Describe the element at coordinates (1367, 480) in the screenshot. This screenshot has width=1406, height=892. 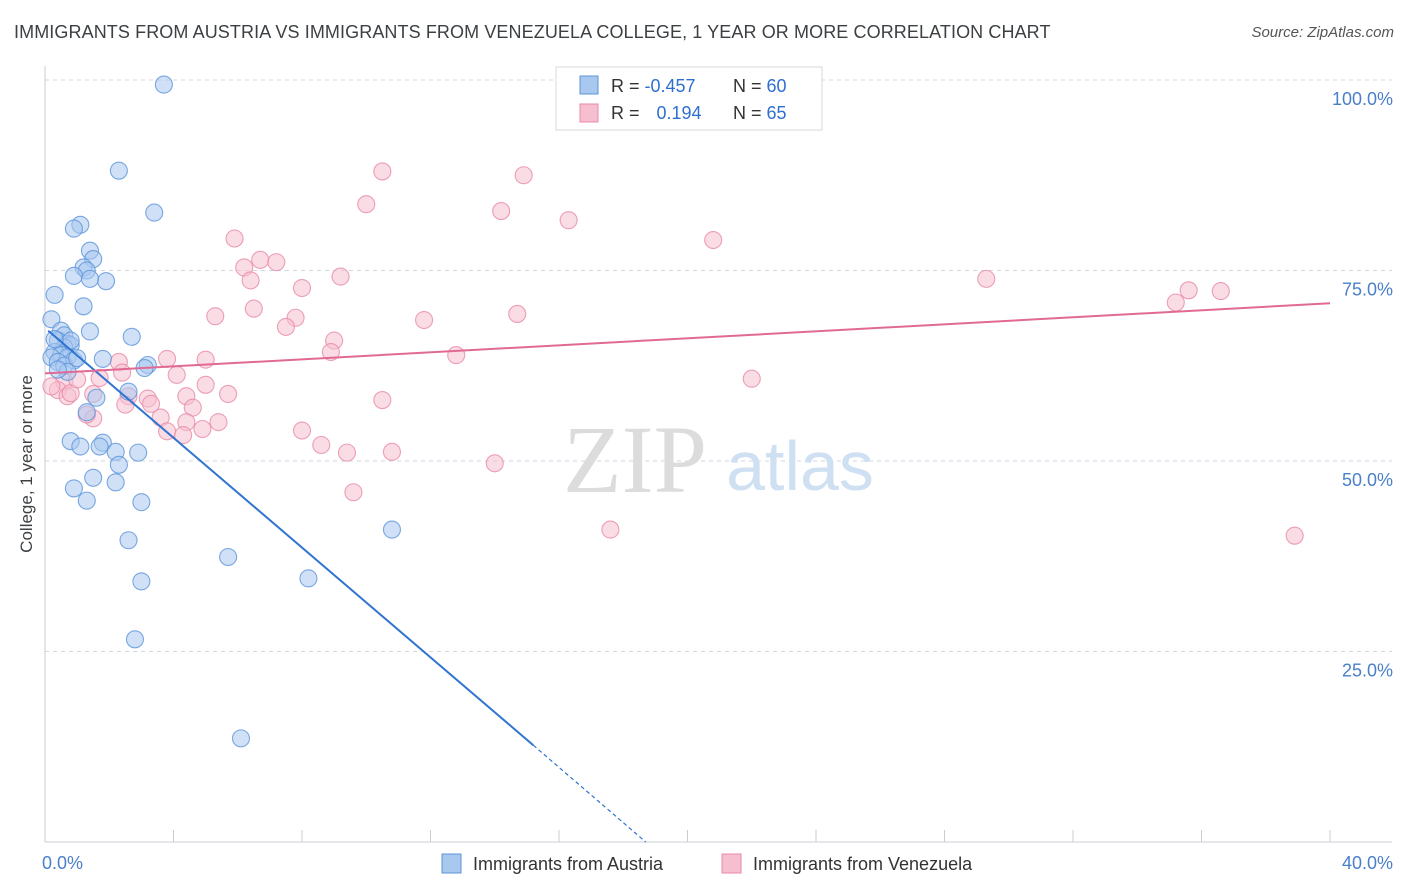
I see `y-tick-label: 50.0%` at that location.